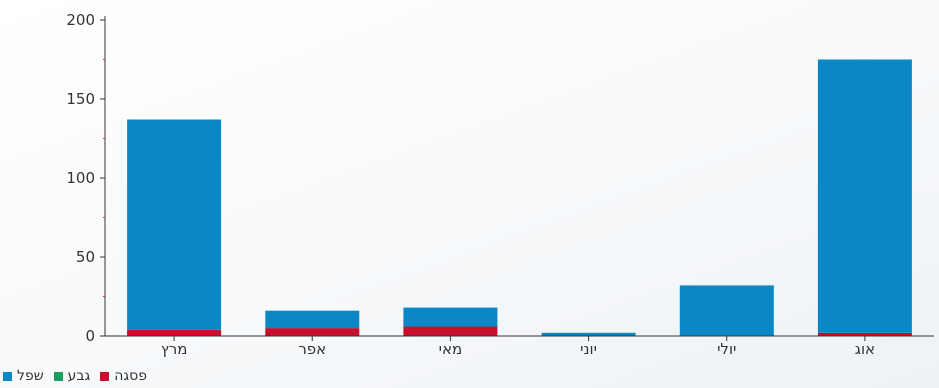  What do you see at coordinates (85, 257) in the screenshot?
I see `y-tick-label: 50` at bounding box center [85, 257].